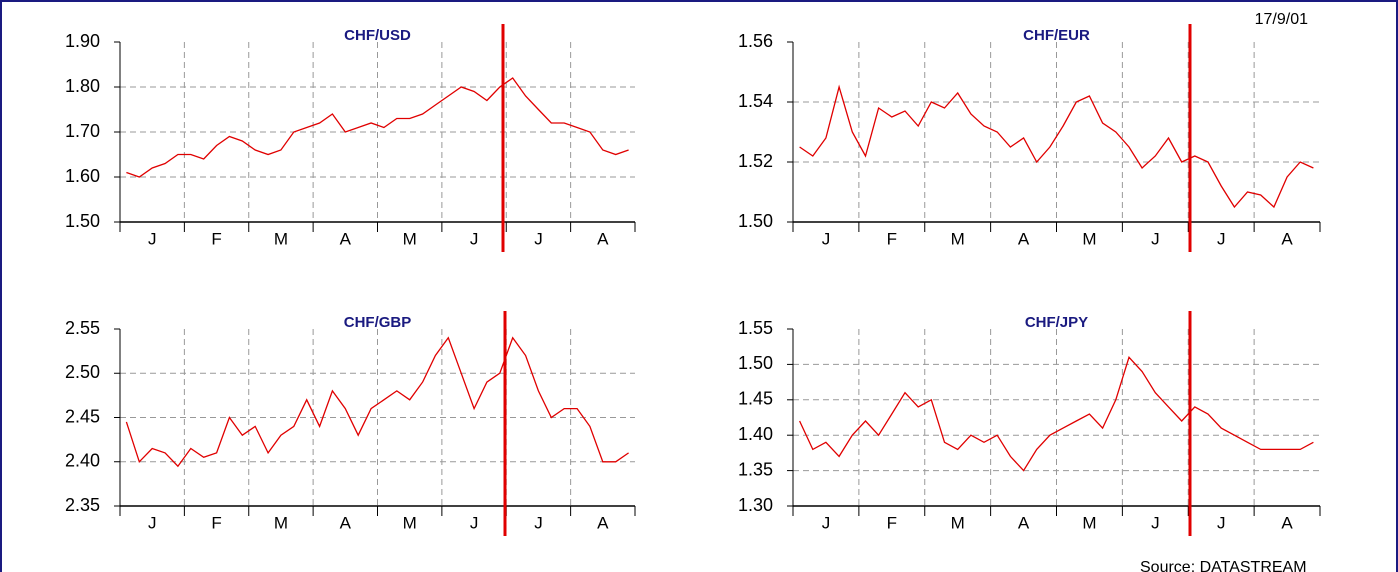  I want to click on y-tick-label: 1.80, so click(82, 86).